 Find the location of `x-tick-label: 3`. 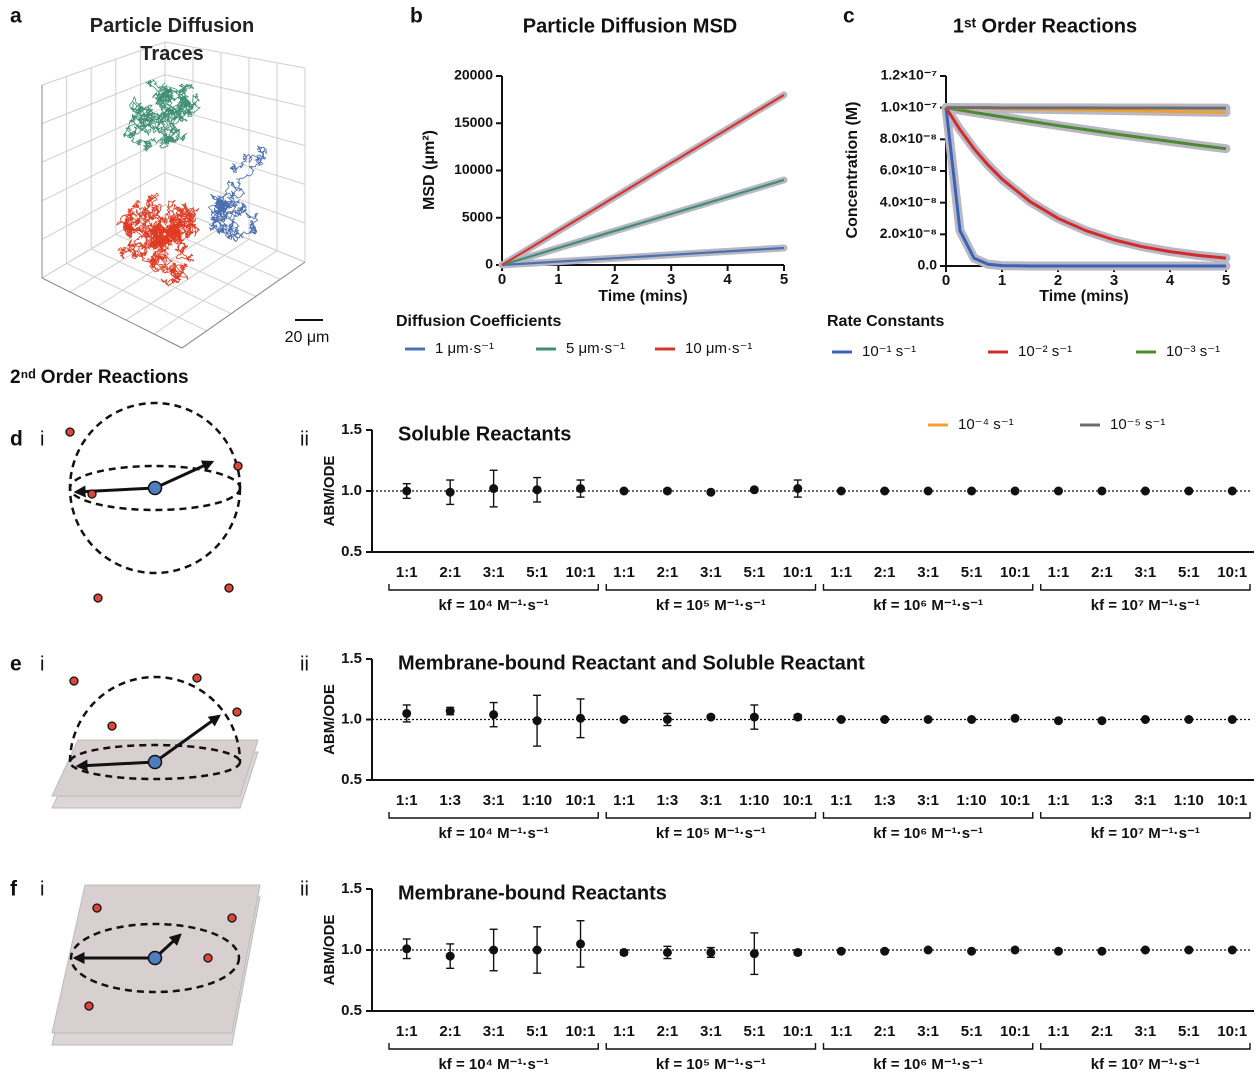

x-tick-label: 3 is located at coordinates (671, 279).